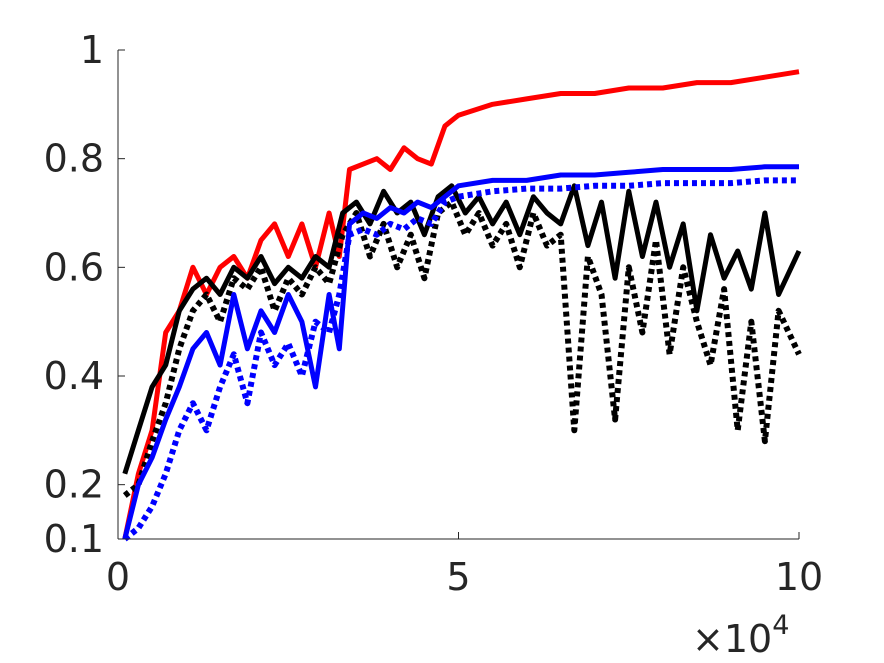 This screenshot has height=663, width=884. Describe the element at coordinates (74, 376) in the screenshot. I see `y-tick-label: 0.4` at that location.